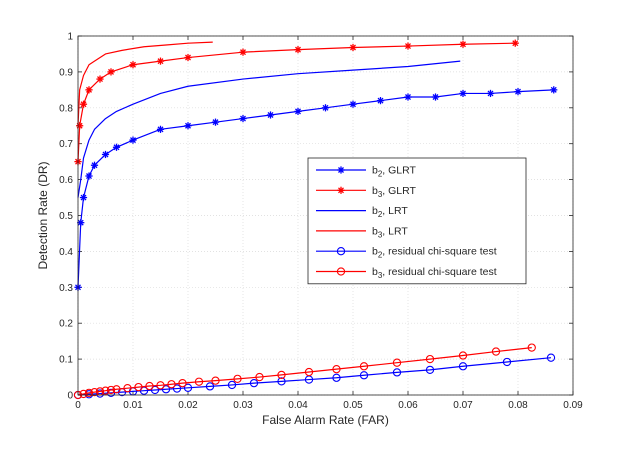 The image size is (636, 450). What do you see at coordinates (434, 273) in the screenshot?
I see `legend-entry-label: b3, residual chi-square test` at bounding box center [434, 273].